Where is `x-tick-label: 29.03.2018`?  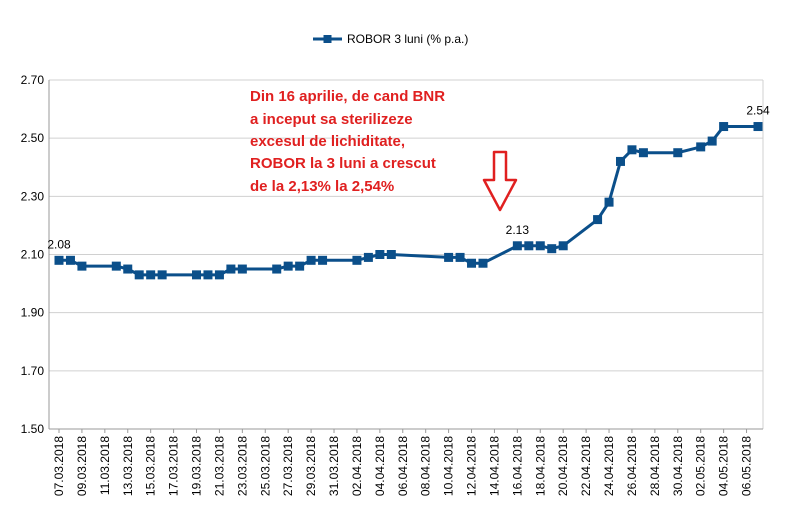 x-tick-label: 29.03.2018 is located at coordinates (311, 466).